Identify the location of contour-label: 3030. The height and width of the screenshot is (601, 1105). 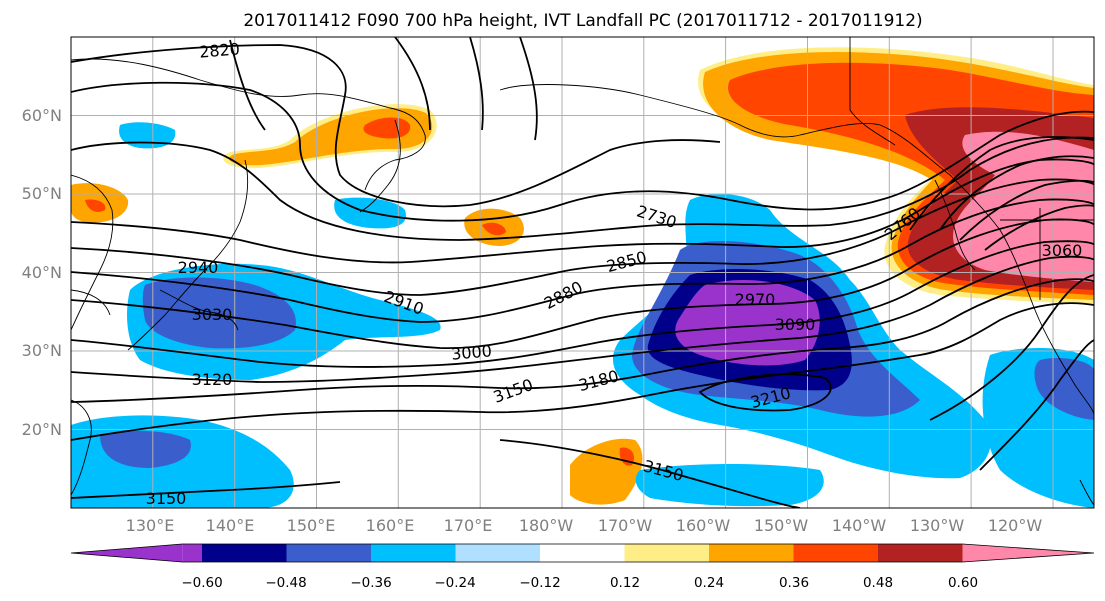
(212, 314).